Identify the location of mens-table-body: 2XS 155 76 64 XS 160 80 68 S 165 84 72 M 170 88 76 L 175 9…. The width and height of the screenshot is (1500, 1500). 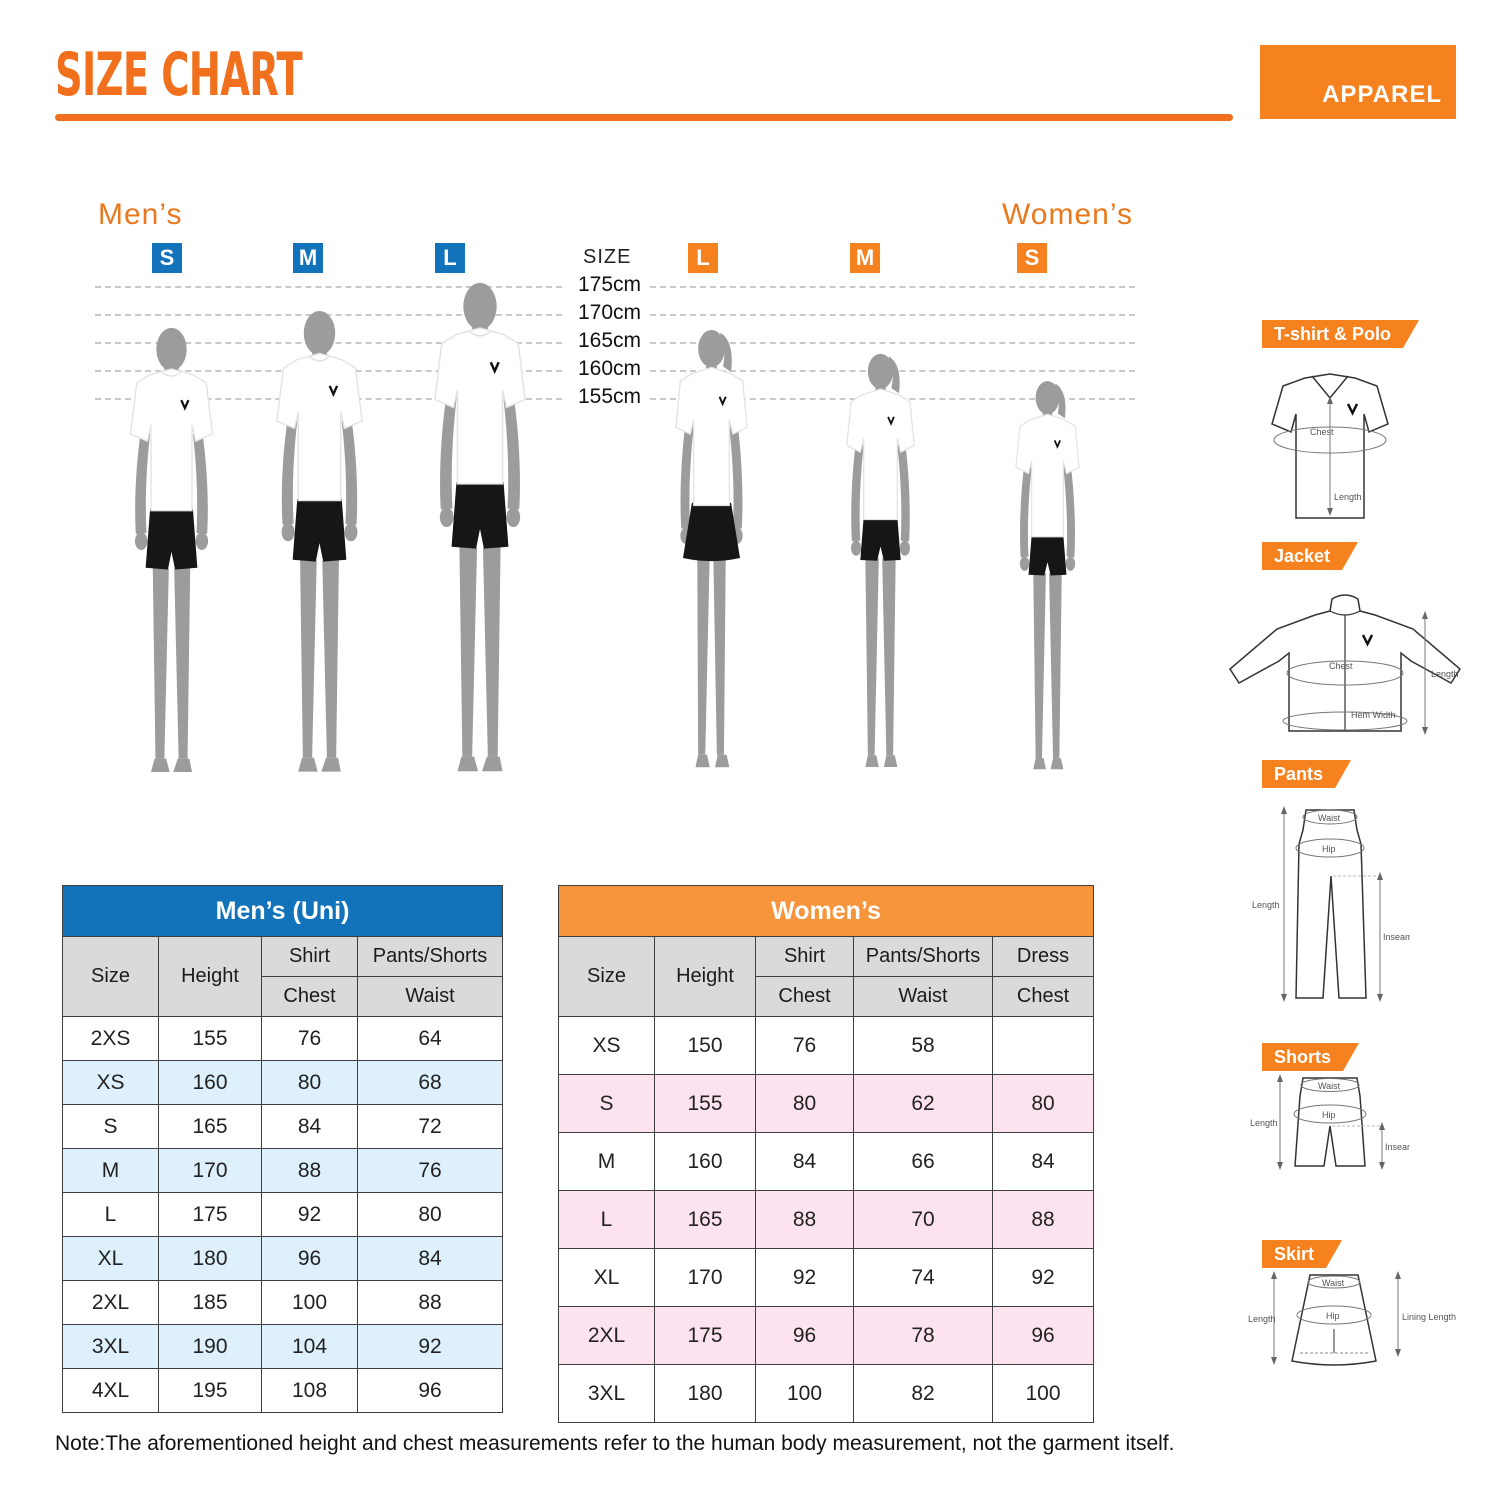
(283, 1214).